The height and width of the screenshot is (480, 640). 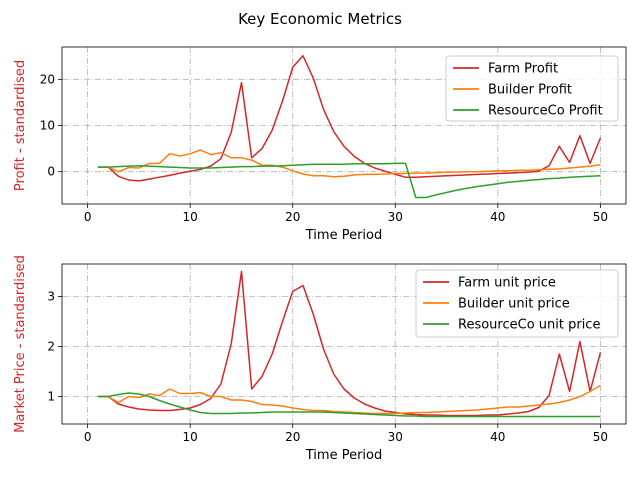 I want to click on legend-label: ResourceCo unit price, so click(x=529, y=325).